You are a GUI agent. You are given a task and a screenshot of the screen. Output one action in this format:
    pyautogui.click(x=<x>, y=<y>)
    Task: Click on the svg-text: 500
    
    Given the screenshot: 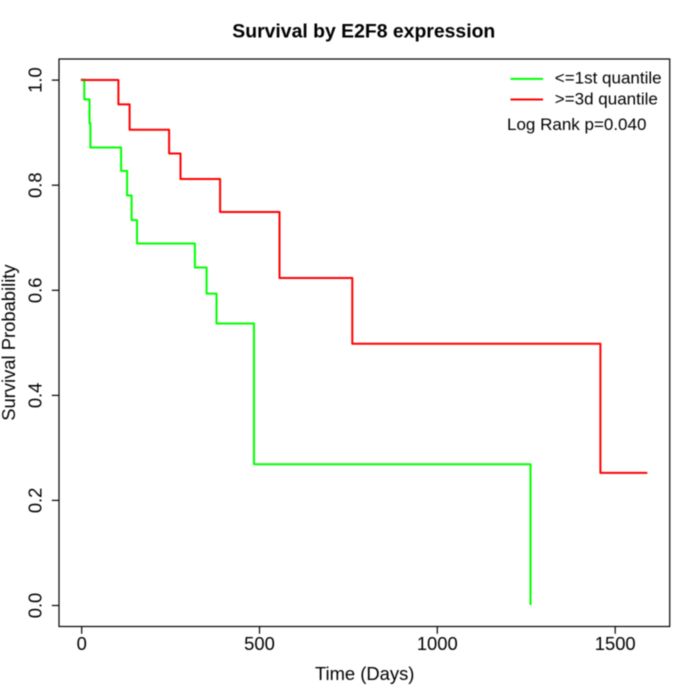 What is the action you would take?
    pyautogui.click(x=259, y=643)
    